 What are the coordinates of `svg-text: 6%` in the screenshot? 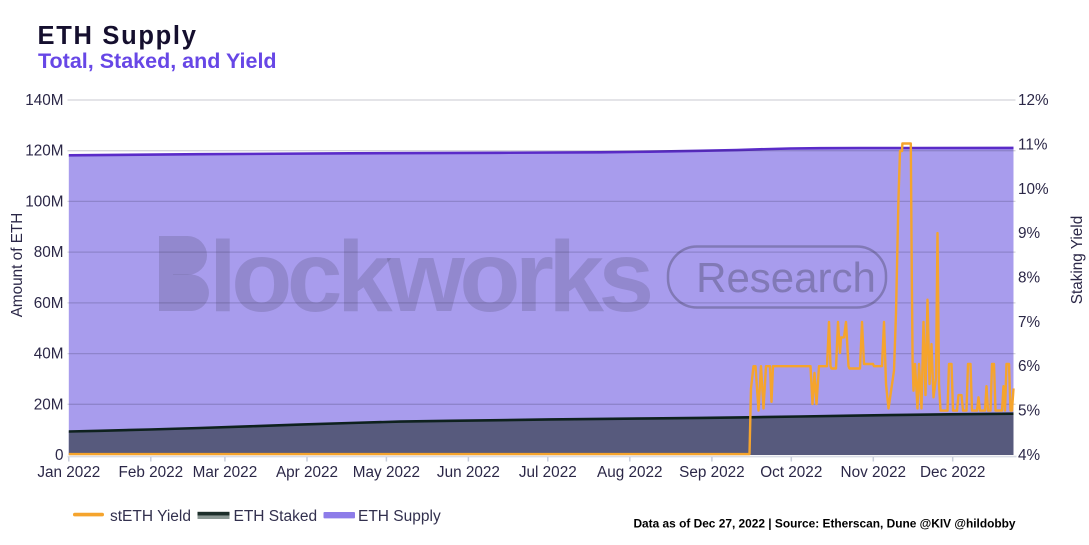 It's located at (1029, 366).